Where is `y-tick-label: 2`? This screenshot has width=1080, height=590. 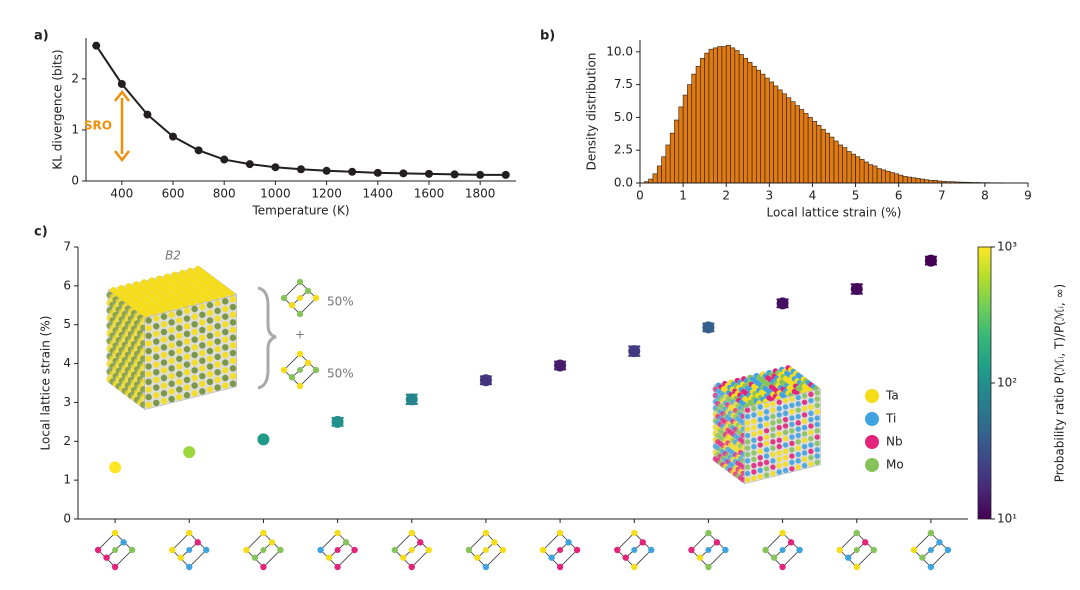 y-tick-label: 2 is located at coordinates (67, 441).